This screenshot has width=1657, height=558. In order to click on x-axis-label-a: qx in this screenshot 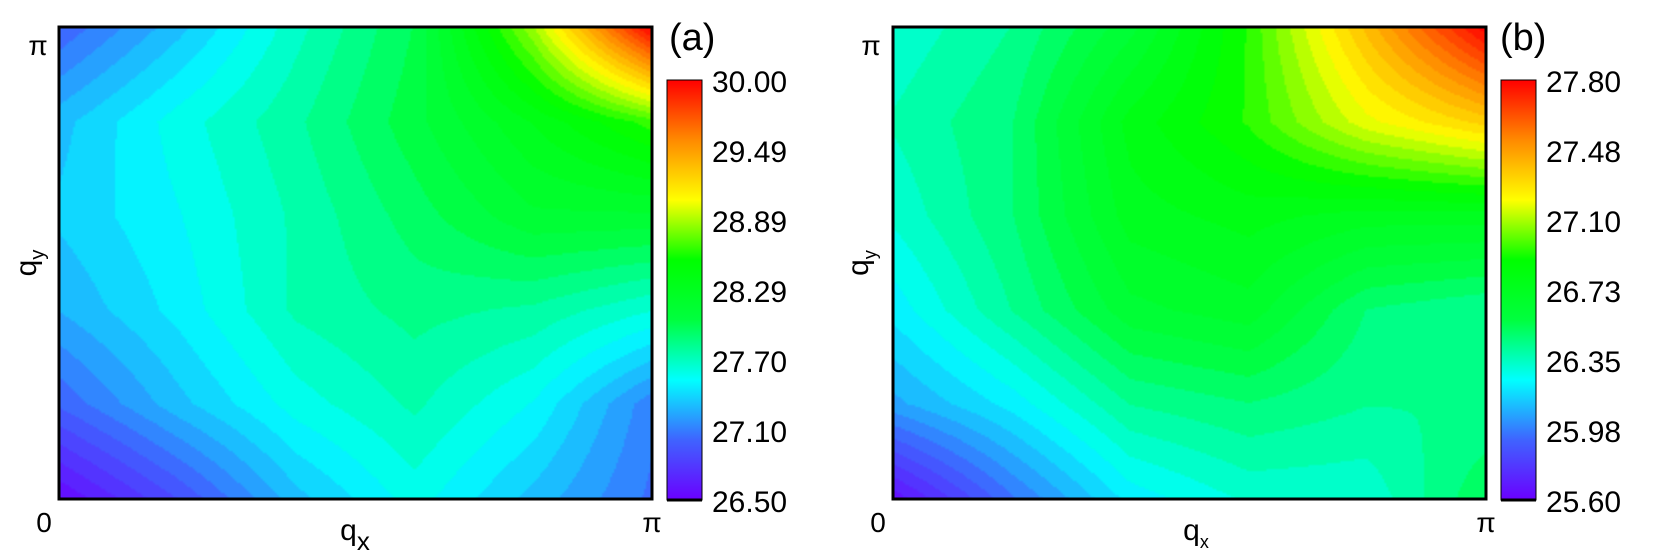, I will do `click(355, 535)`.